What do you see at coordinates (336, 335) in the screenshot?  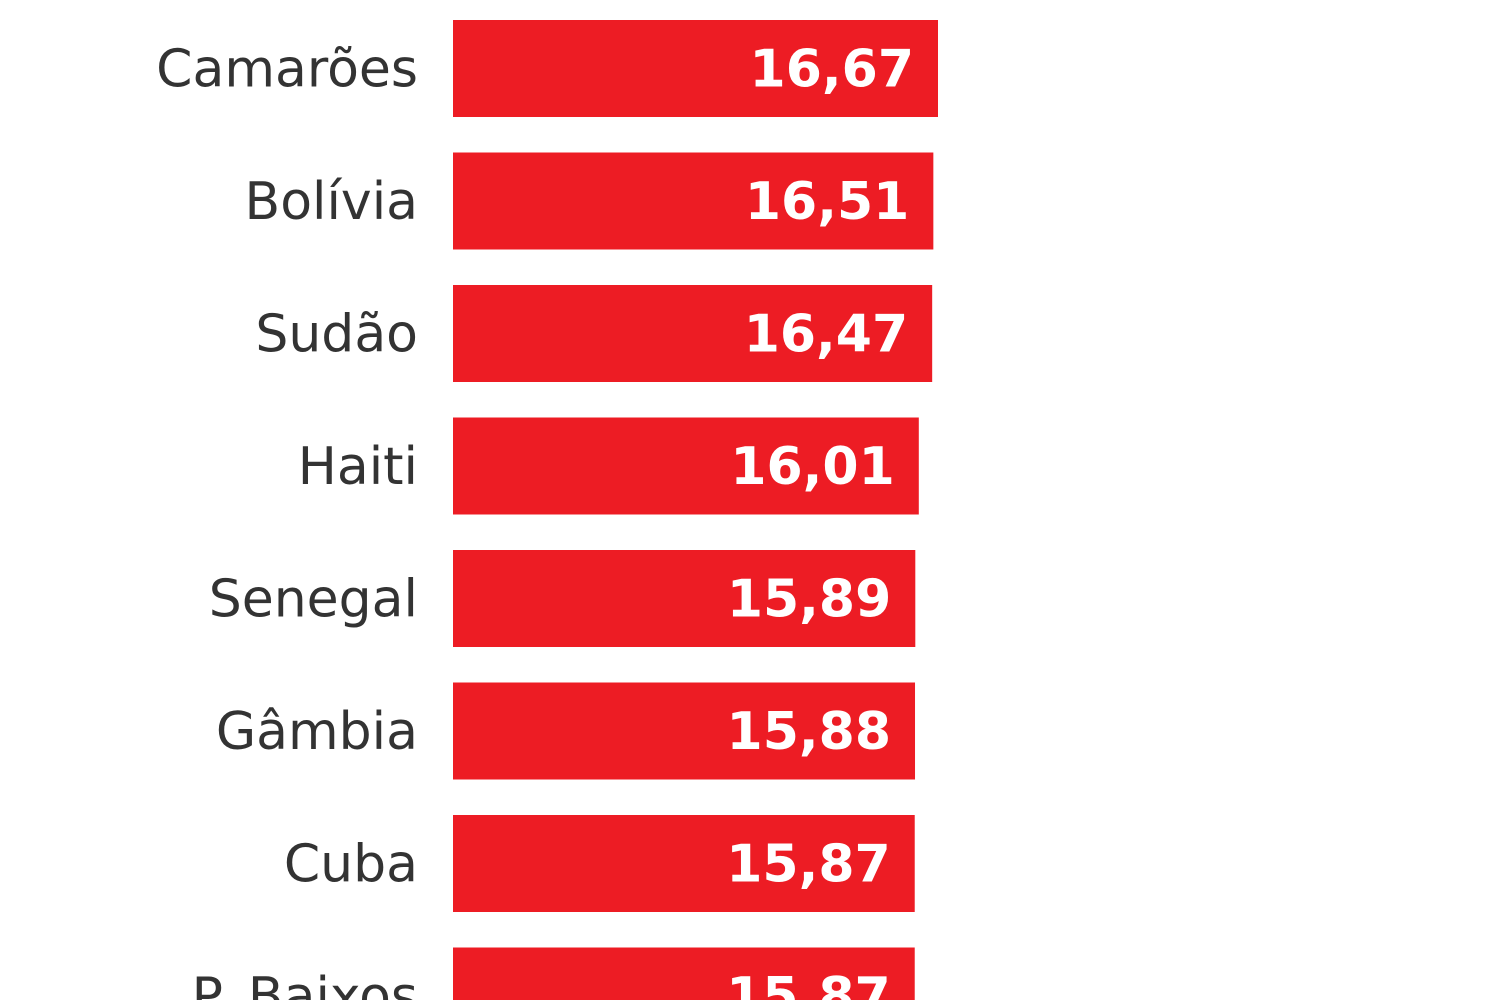 I see `category-label: Sudão` at bounding box center [336, 335].